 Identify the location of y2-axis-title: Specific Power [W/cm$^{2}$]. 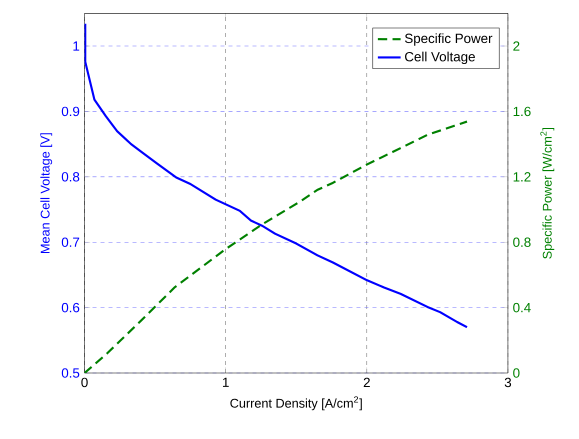
(547, 193).